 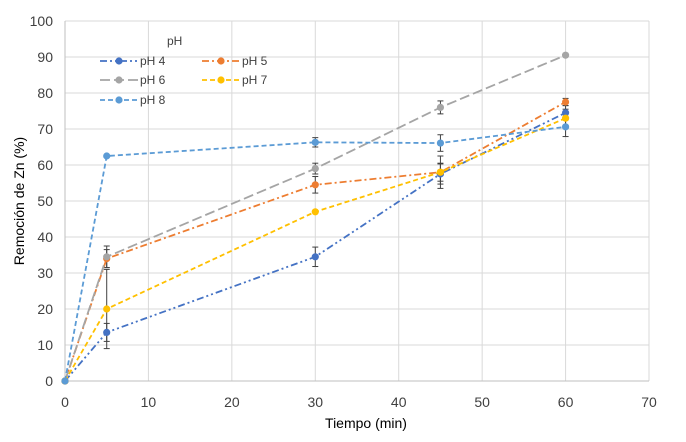 What do you see at coordinates (49, 381) in the screenshot?
I see `y-tick-label: 0` at bounding box center [49, 381].